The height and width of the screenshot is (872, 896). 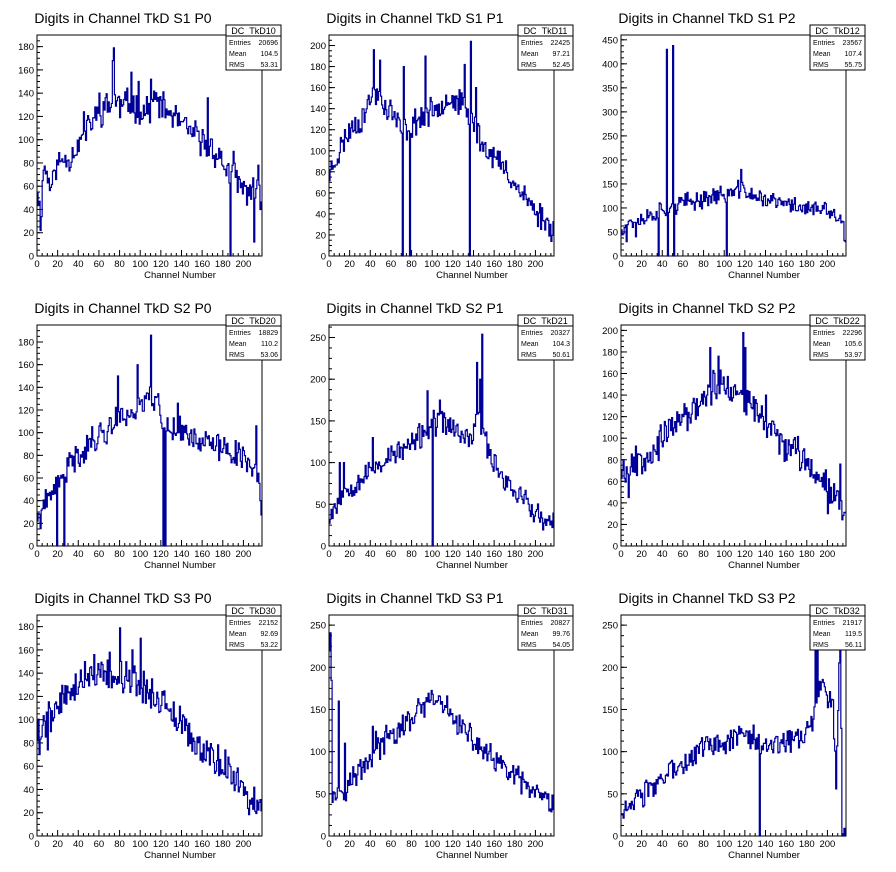 What do you see at coordinates (561, 355) in the screenshot?
I see `stats-rms: 50.61` at bounding box center [561, 355].